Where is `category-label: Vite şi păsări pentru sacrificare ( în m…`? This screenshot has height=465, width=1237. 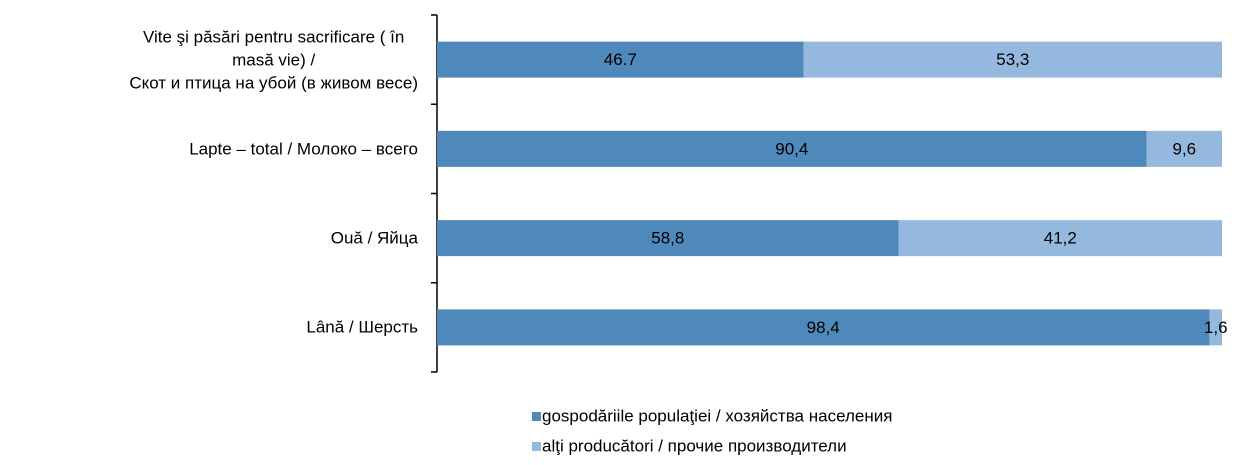 category-label: Vite şi păsări pentru sacrificare ( în m… is located at coordinates (273, 60).